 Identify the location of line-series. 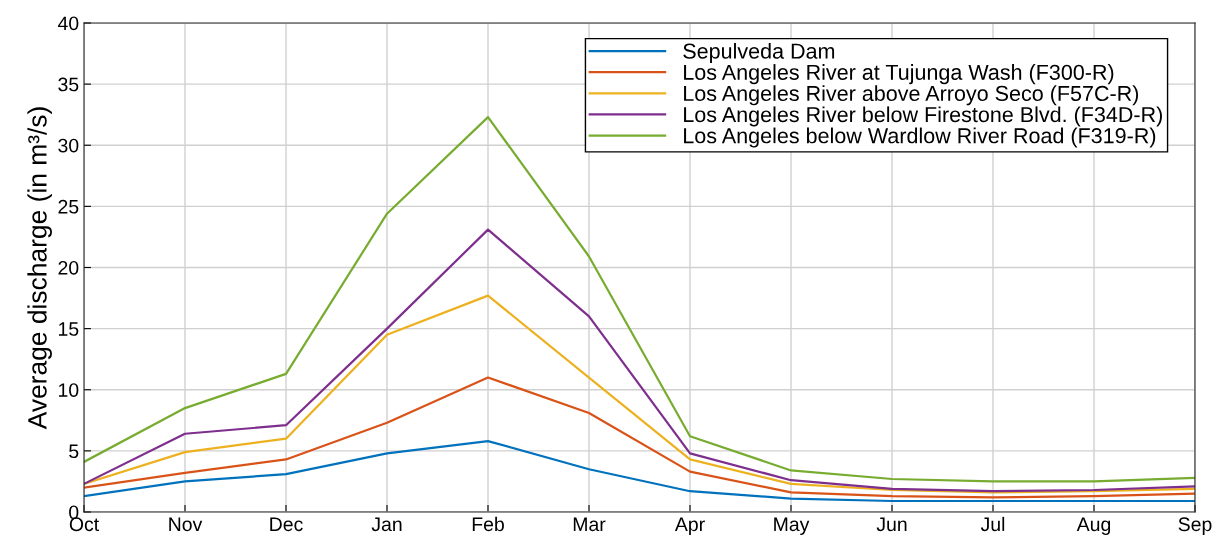
(639, 471).